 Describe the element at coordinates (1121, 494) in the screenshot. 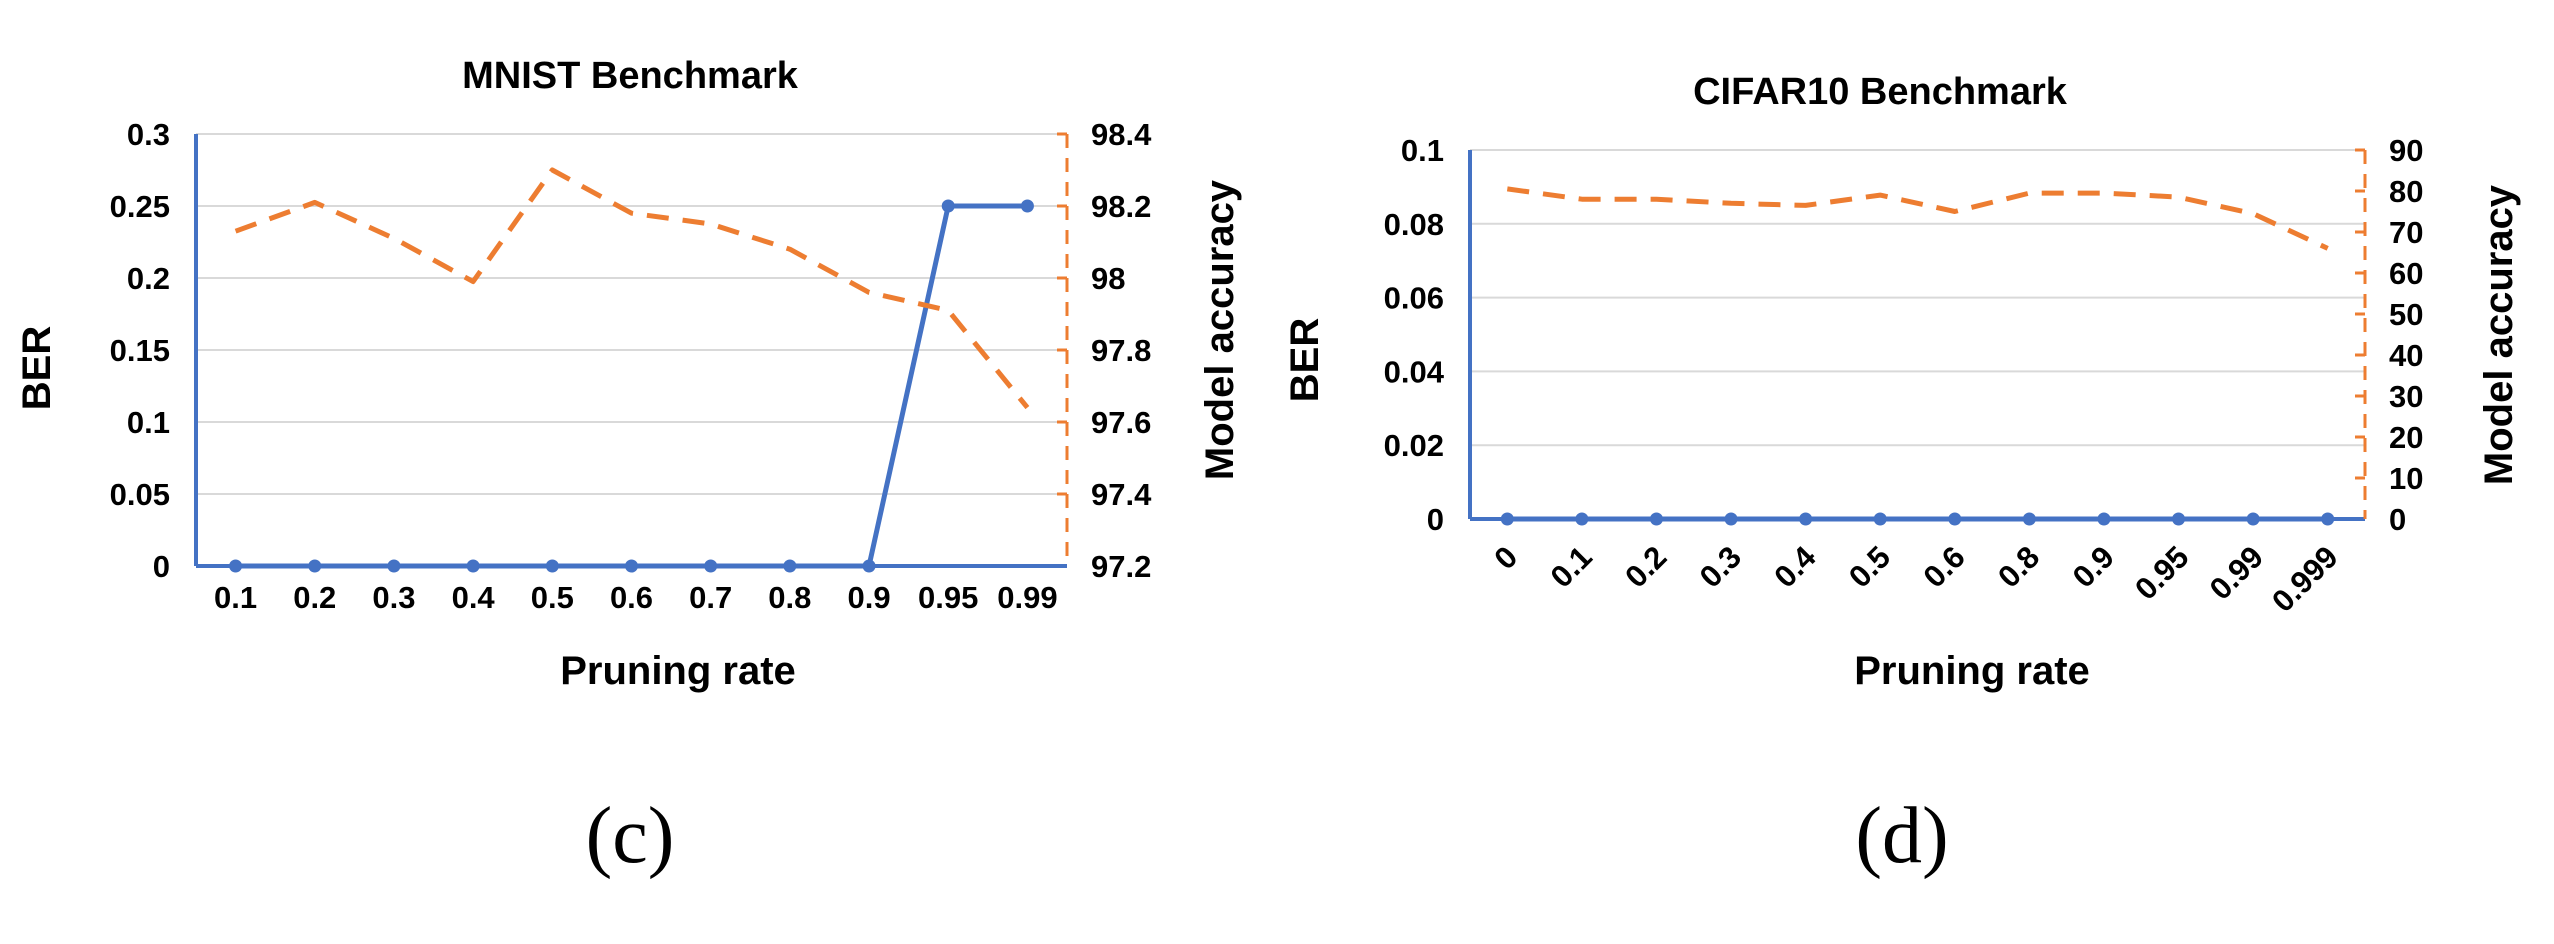

I see `y-tick-label-right: 97.4` at that location.